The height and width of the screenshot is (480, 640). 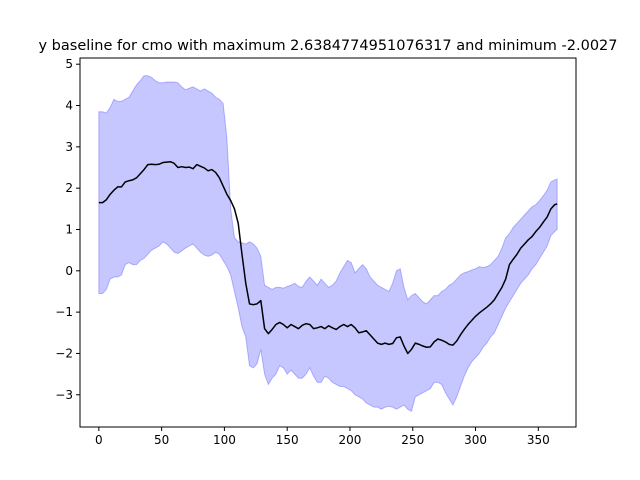 I want to click on x-tick-label: 250, so click(x=412, y=440).